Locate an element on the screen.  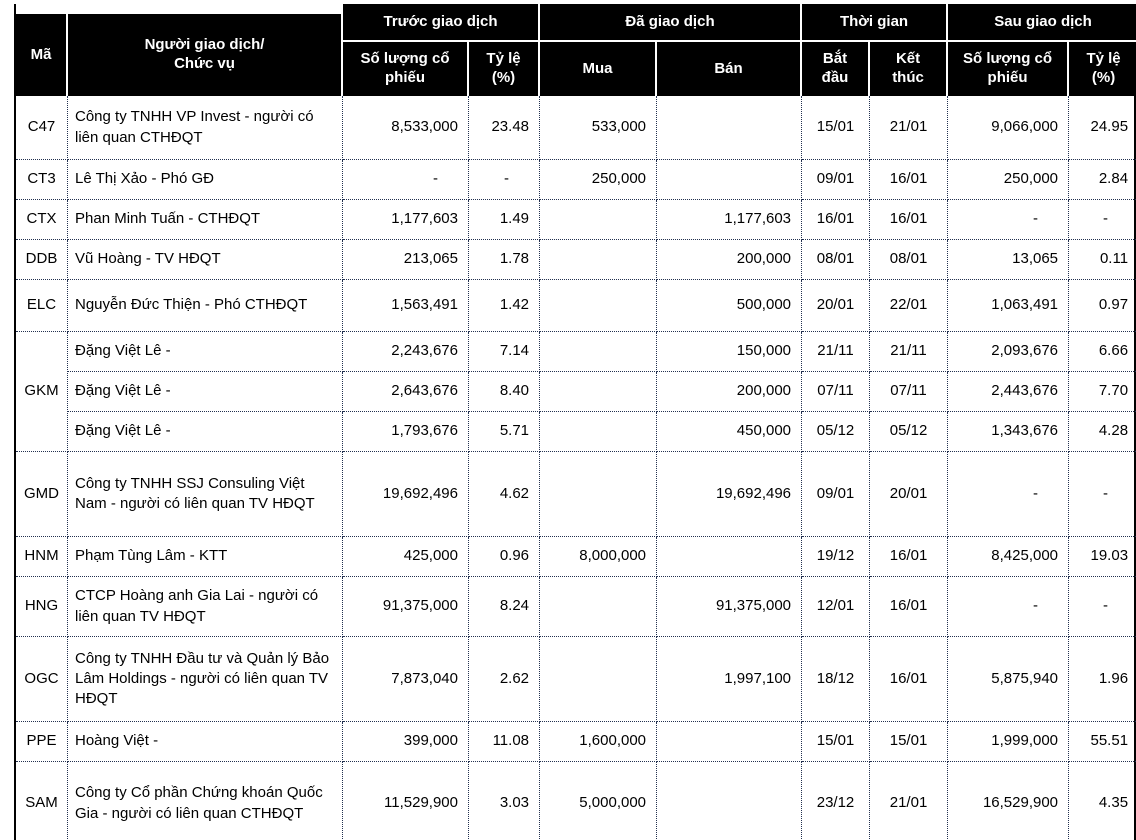
start-date-cell: 09/01 is located at coordinates (836, 494).